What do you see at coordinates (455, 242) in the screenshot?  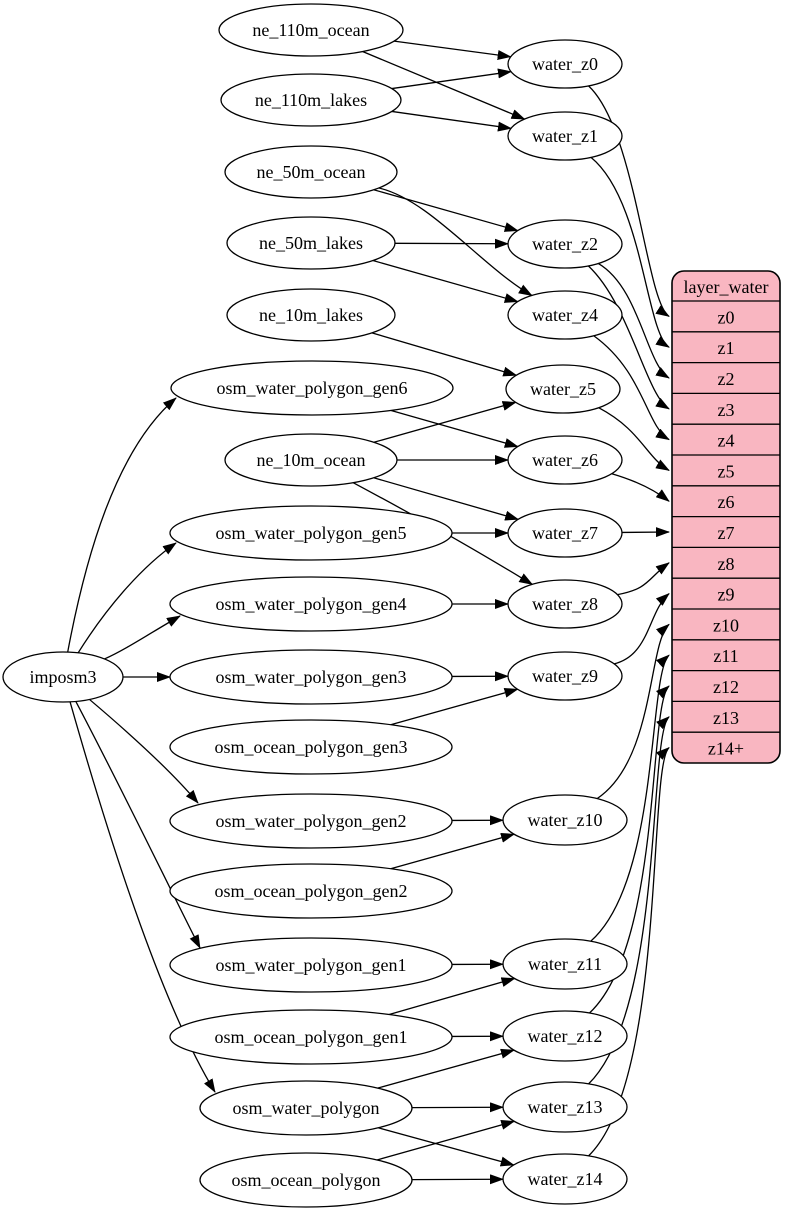 I see `edge-ne_50m_ocean-to-water_z4` at bounding box center [455, 242].